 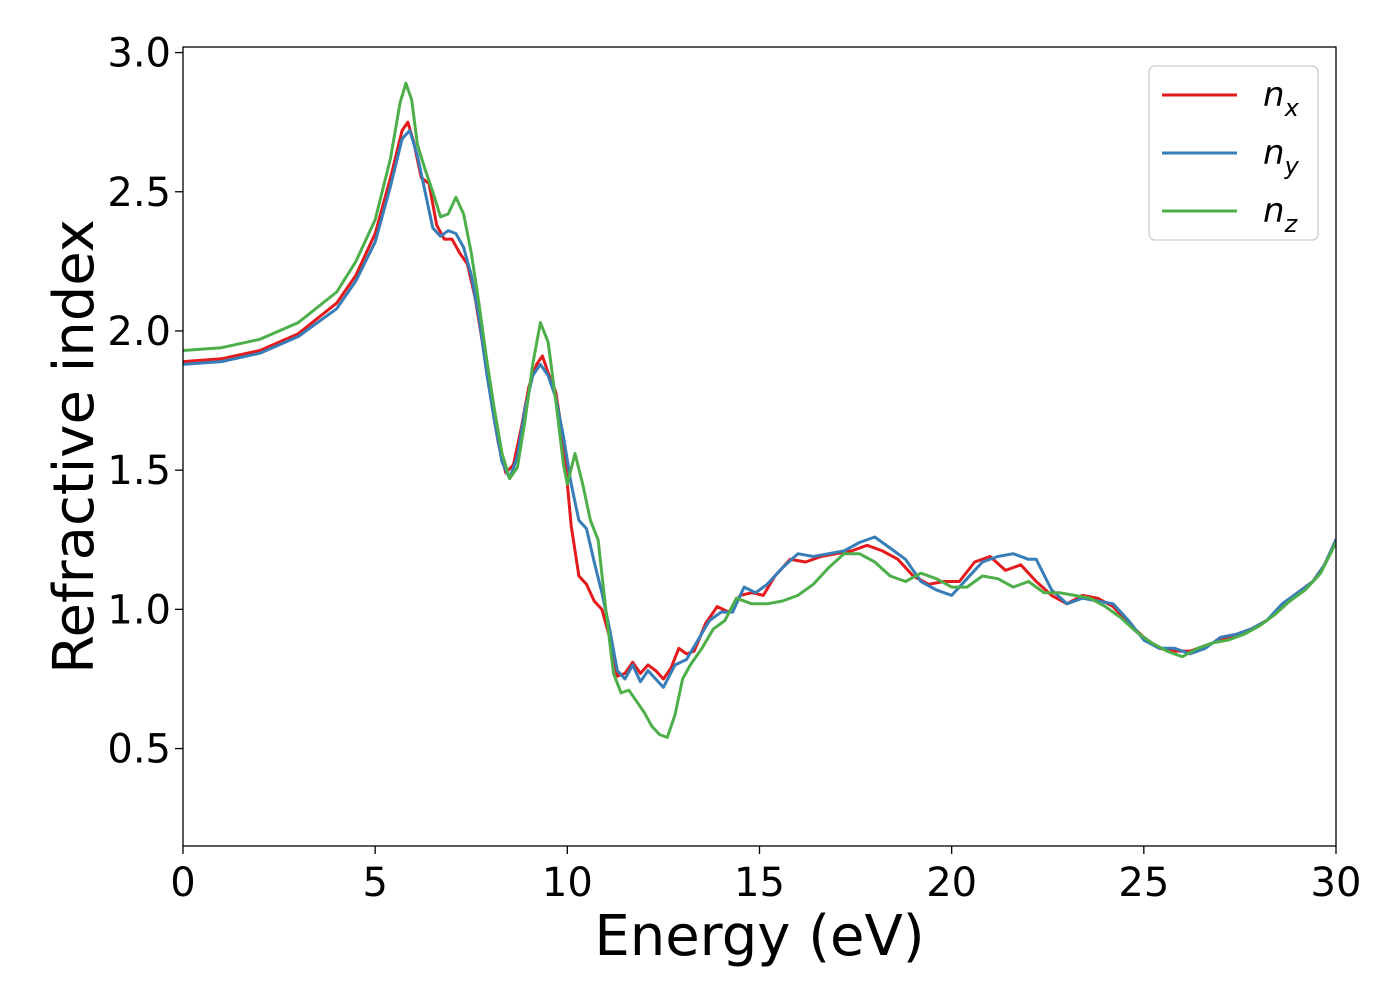 What do you see at coordinates (759, 936) in the screenshot?
I see `x-axis-title: Energy (eV)` at bounding box center [759, 936].